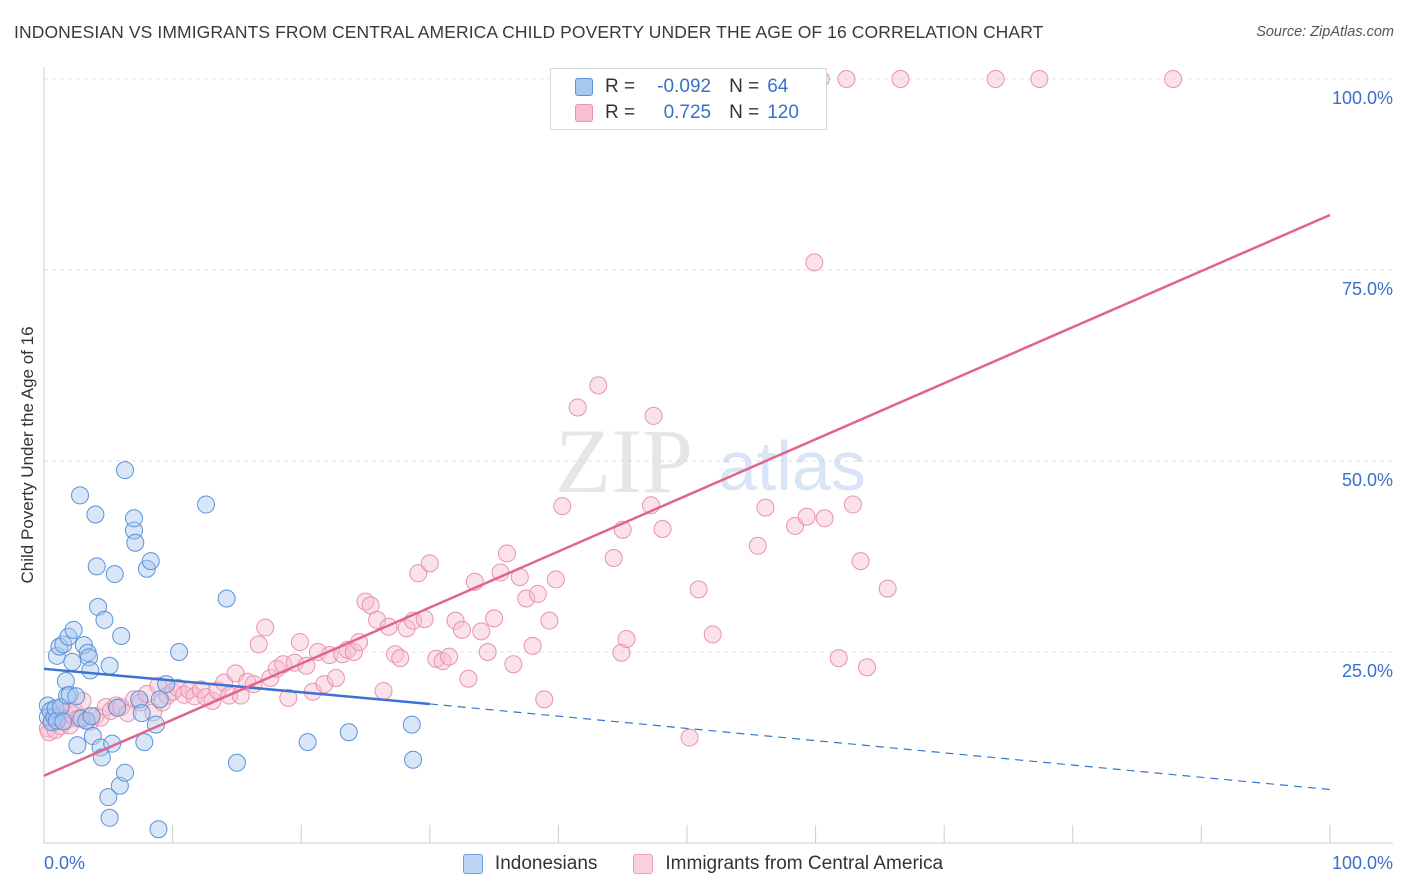 Image resolution: width=1406 pixels, height=892 pixels. What do you see at coordinates (778, 86) in the screenshot?
I see `legend-n-value: 64` at bounding box center [778, 86].